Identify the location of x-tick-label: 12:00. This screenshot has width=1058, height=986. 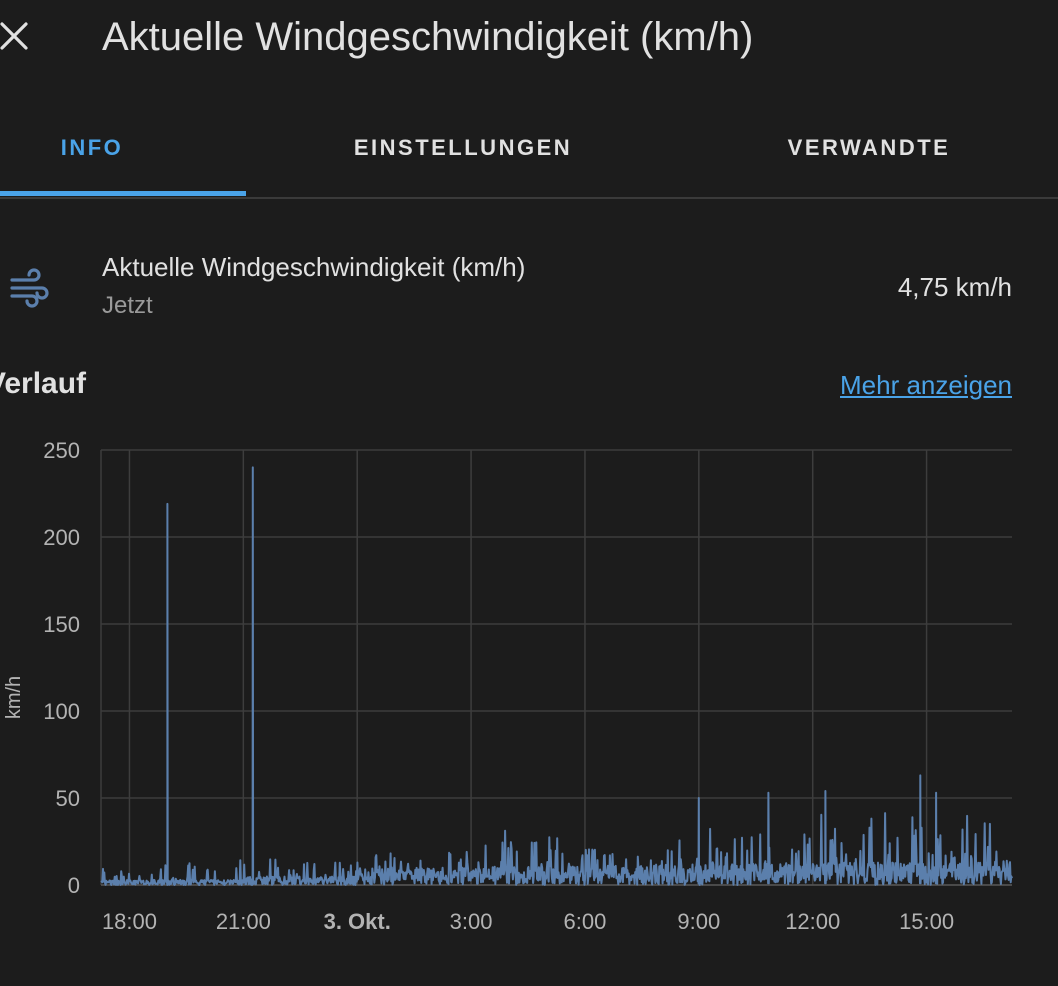
(812, 921).